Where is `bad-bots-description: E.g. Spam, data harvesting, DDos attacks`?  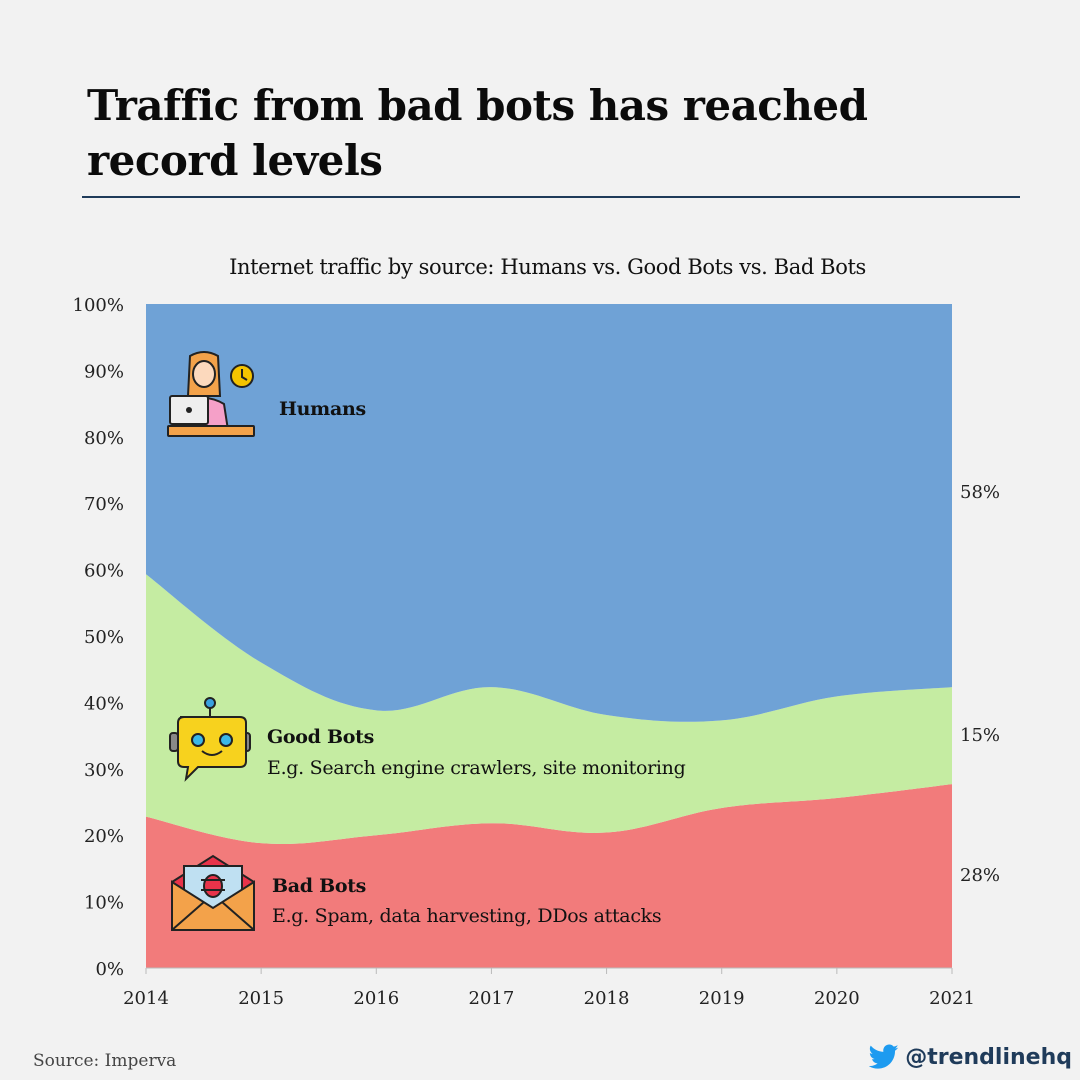 bad-bots-description: E.g. Spam, data harvesting, DDos attacks is located at coordinates (467, 916).